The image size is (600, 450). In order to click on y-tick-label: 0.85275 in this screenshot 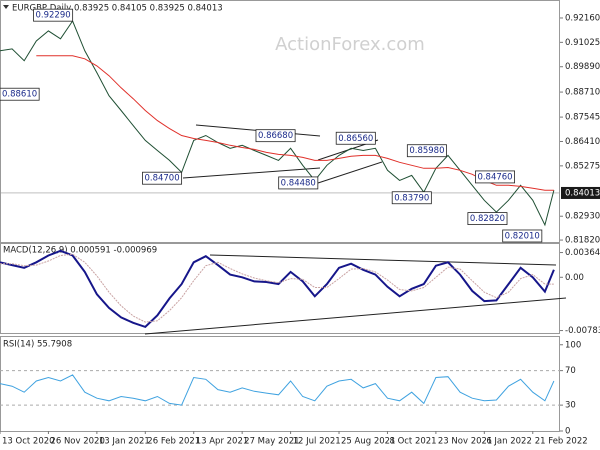, I will do `click(582, 166)`.